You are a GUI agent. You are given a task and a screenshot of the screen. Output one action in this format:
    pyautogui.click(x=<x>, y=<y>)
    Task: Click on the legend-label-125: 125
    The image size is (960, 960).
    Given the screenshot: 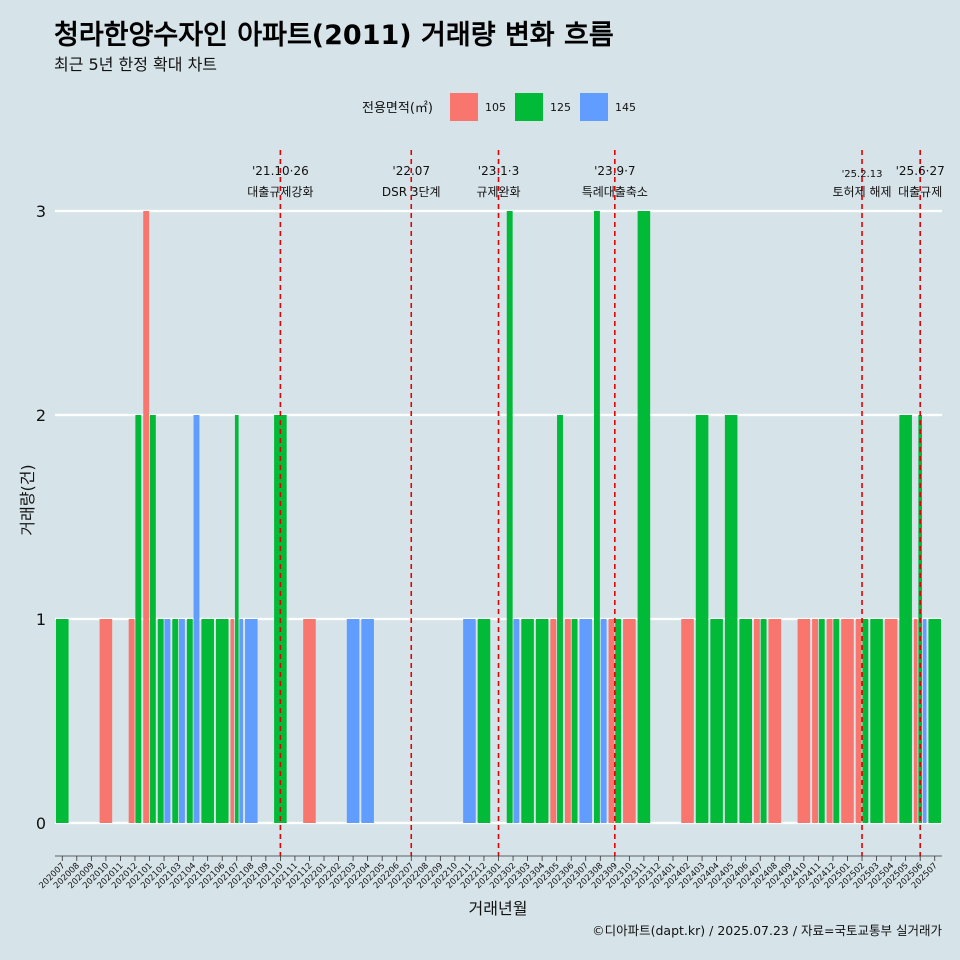 What is the action you would take?
    pyautogui.click(x=560, y=107)
    